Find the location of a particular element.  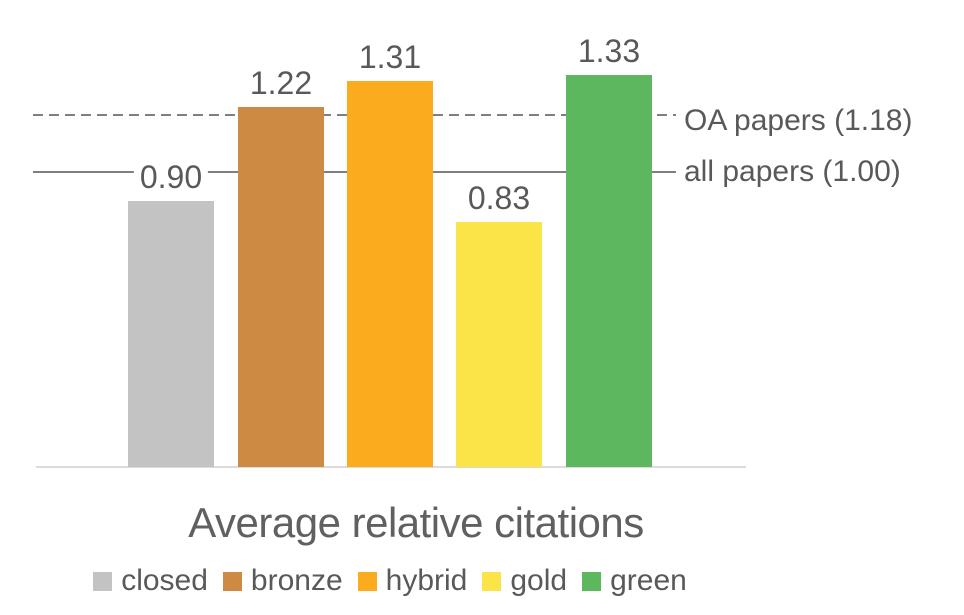

legend-label: bronze is located at coordinates (296, 580).